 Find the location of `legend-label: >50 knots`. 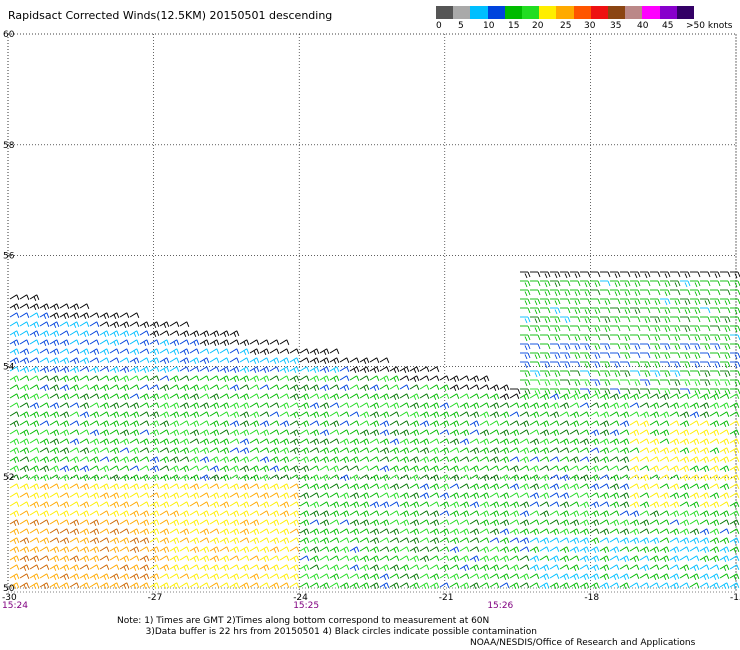

legend-label: >50 knots is located at coordinates (709, 26).